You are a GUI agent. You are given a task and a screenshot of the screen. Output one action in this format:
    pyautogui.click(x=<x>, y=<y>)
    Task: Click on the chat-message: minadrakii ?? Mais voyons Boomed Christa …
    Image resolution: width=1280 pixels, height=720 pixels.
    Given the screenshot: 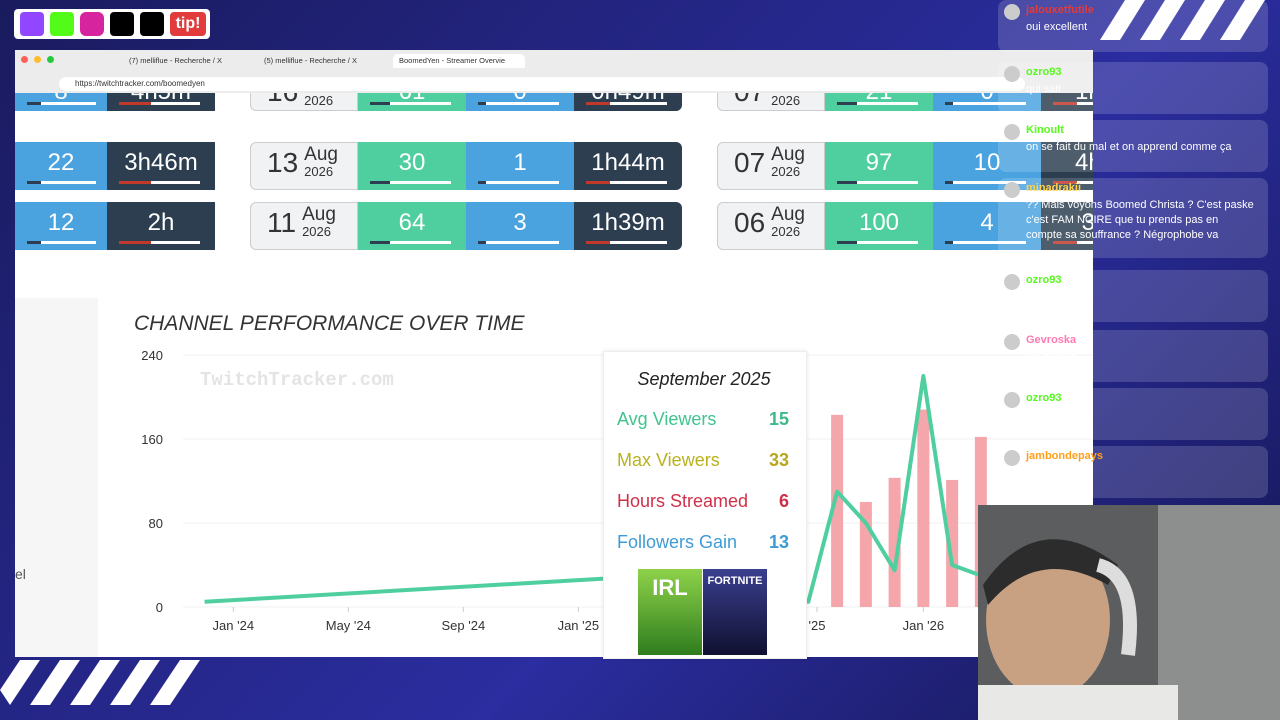 What is the action you would take?
    pyautogui.click(x=1133, y=218)
    